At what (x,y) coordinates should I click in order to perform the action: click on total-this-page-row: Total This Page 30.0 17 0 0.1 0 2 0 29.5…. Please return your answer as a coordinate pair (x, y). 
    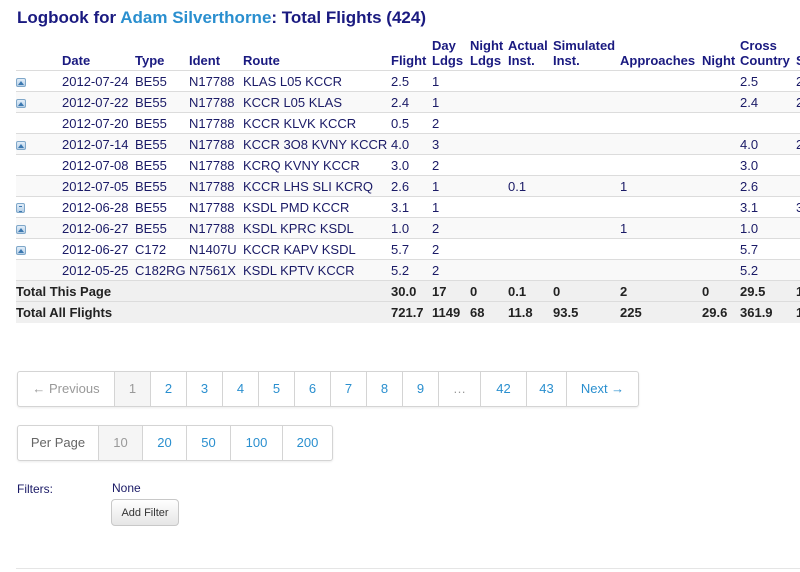
    Looking at the image, I should click on (408, 291).